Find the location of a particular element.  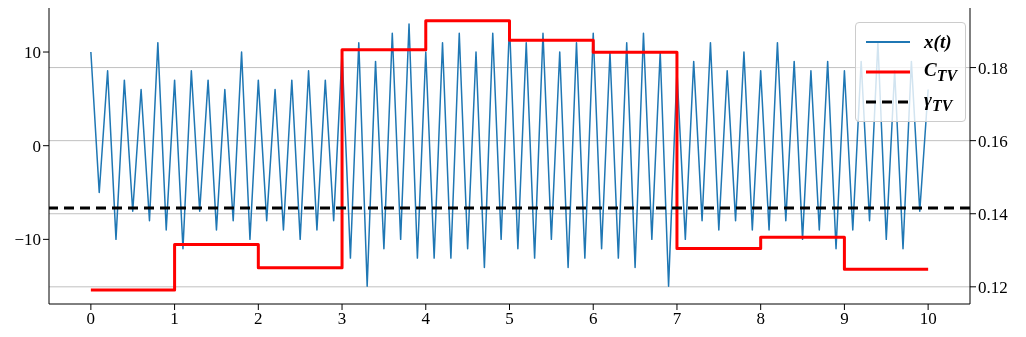

x-tick-label: 10 is located at coordinates (928, 319).